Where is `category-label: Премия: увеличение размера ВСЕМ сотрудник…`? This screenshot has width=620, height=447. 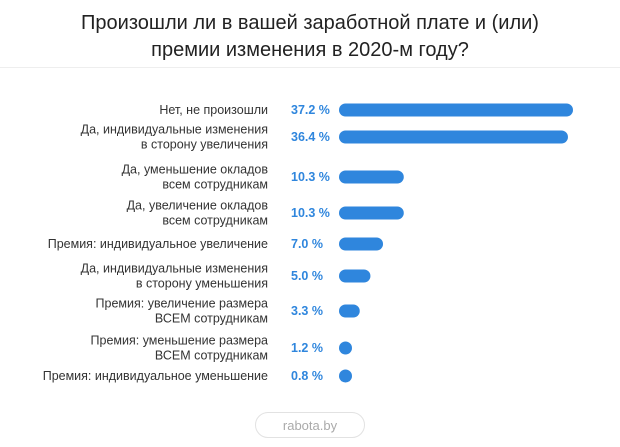
category-label: Премия: увеличение размера ВСЕМ сотрудник… is located at coordinates (182, 311).